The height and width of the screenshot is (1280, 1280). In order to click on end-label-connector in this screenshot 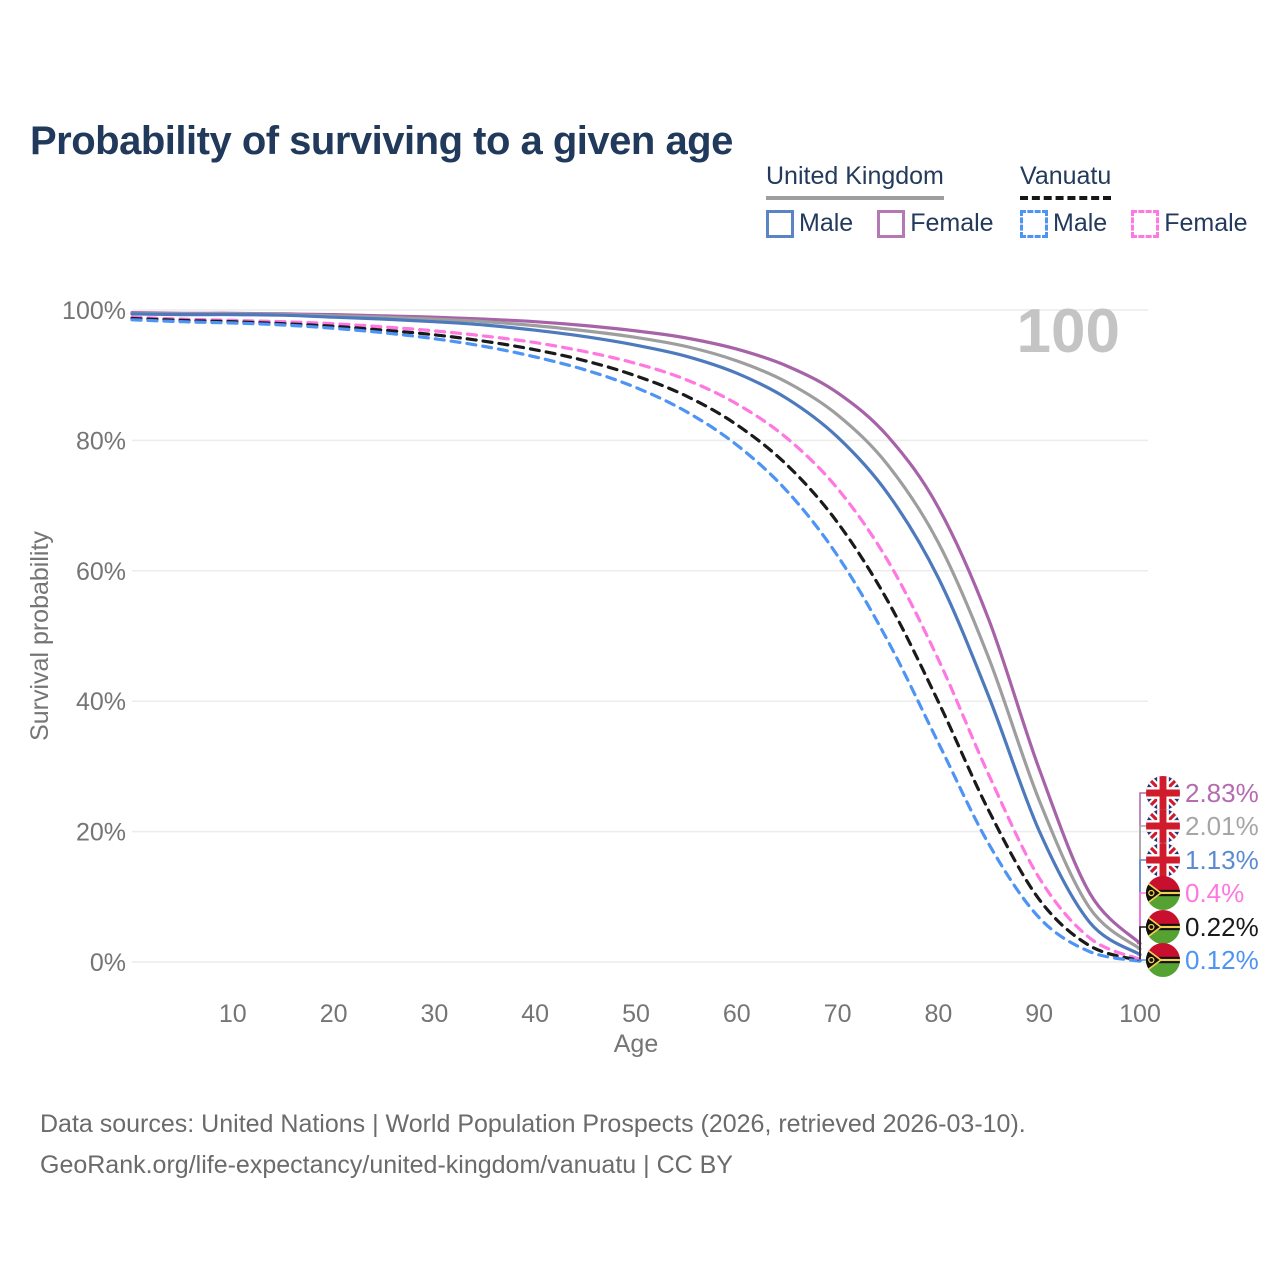, I will do `click(1143, 960)`.